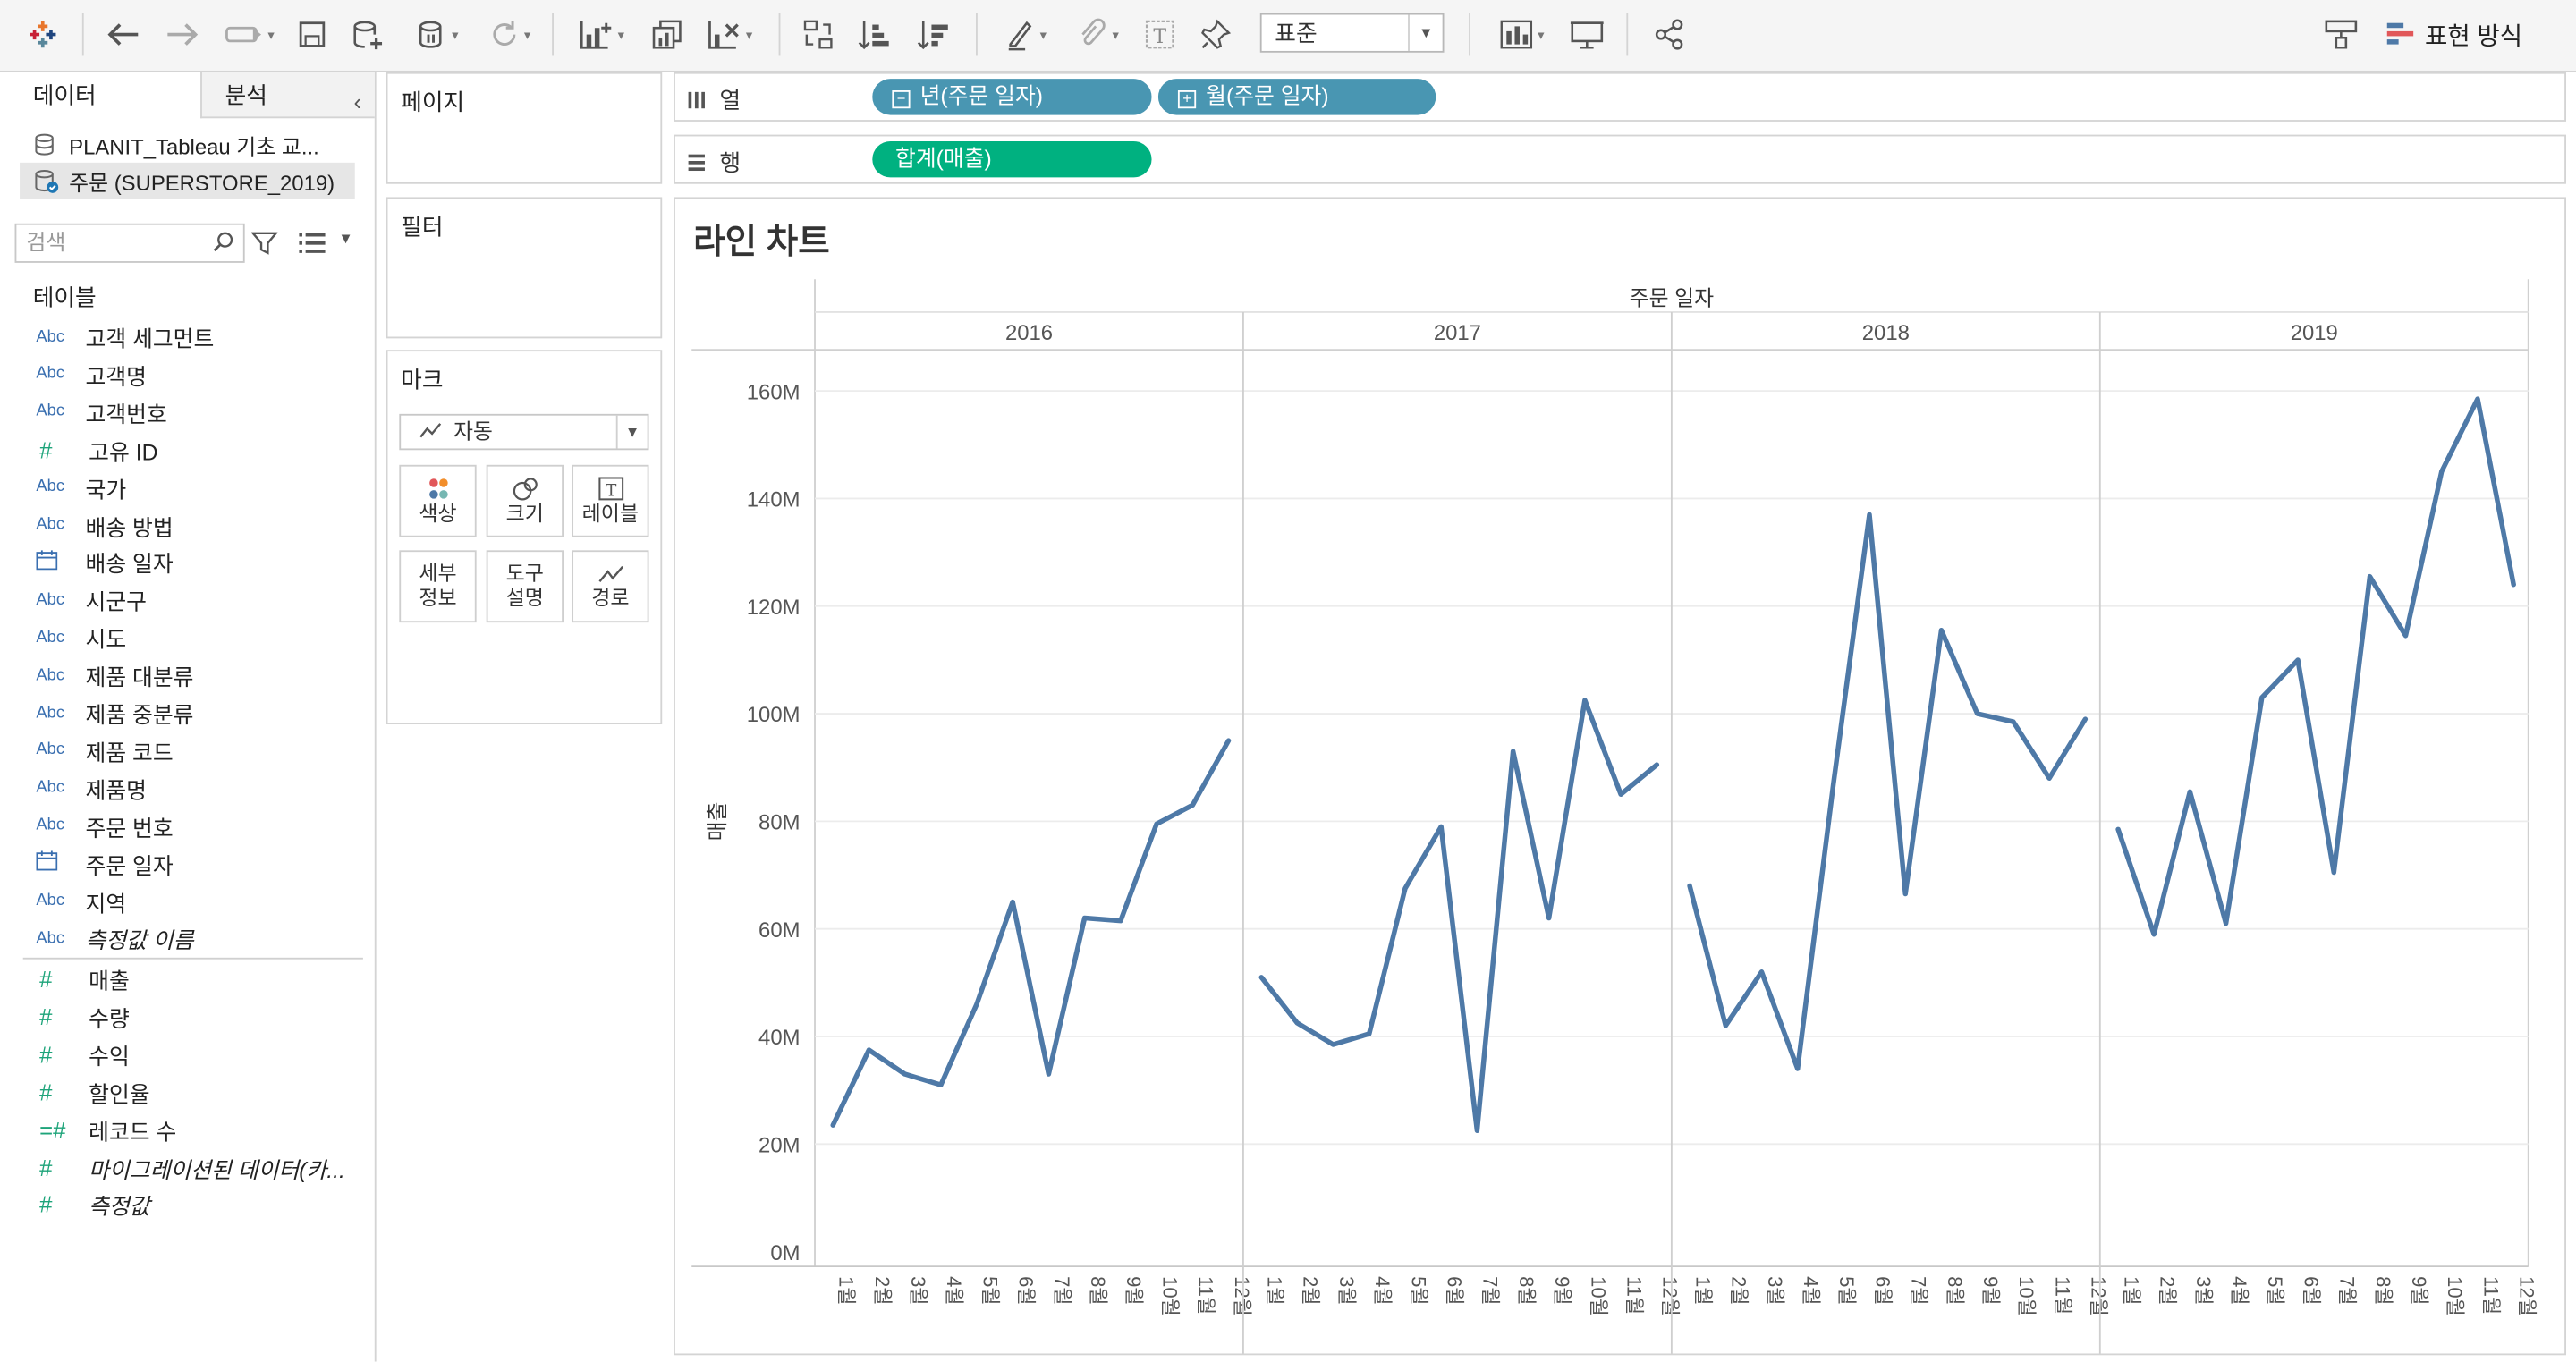  What do you see at coordinates (437, 35) in the screenshot?
I see `pause-updates-icon: ▾` at bounding box center [437, 35].